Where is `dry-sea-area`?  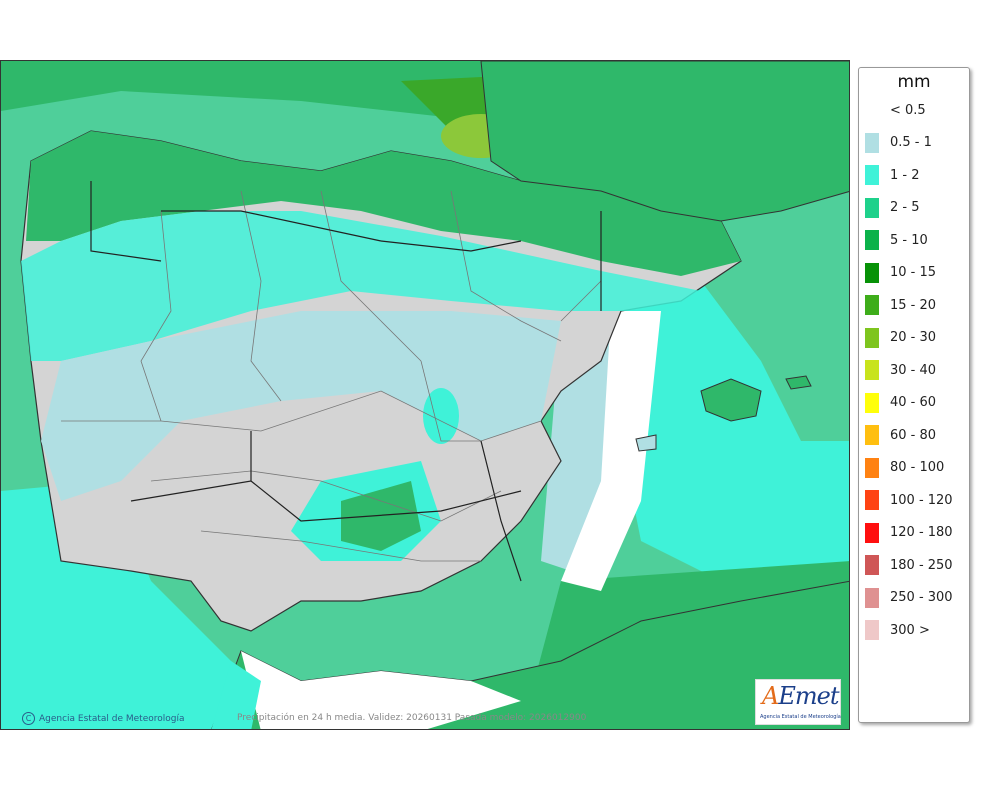
dry-sea-area is located at coordinates (611, 451).